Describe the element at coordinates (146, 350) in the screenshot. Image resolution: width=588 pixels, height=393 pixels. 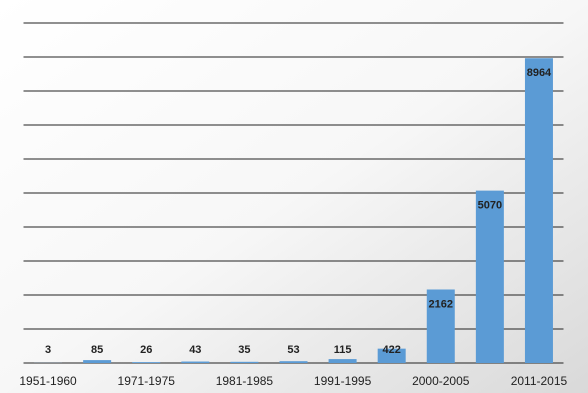
I see `value-label: 26` at that location.